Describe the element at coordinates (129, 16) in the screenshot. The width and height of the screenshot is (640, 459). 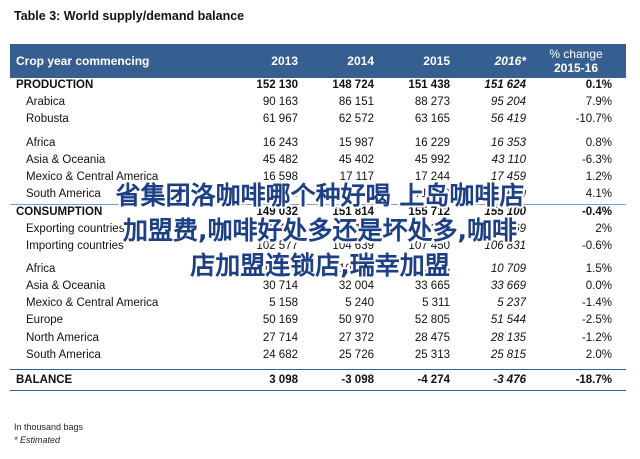
I see `table-title: Table 3: World supply/demand balance` at that location.